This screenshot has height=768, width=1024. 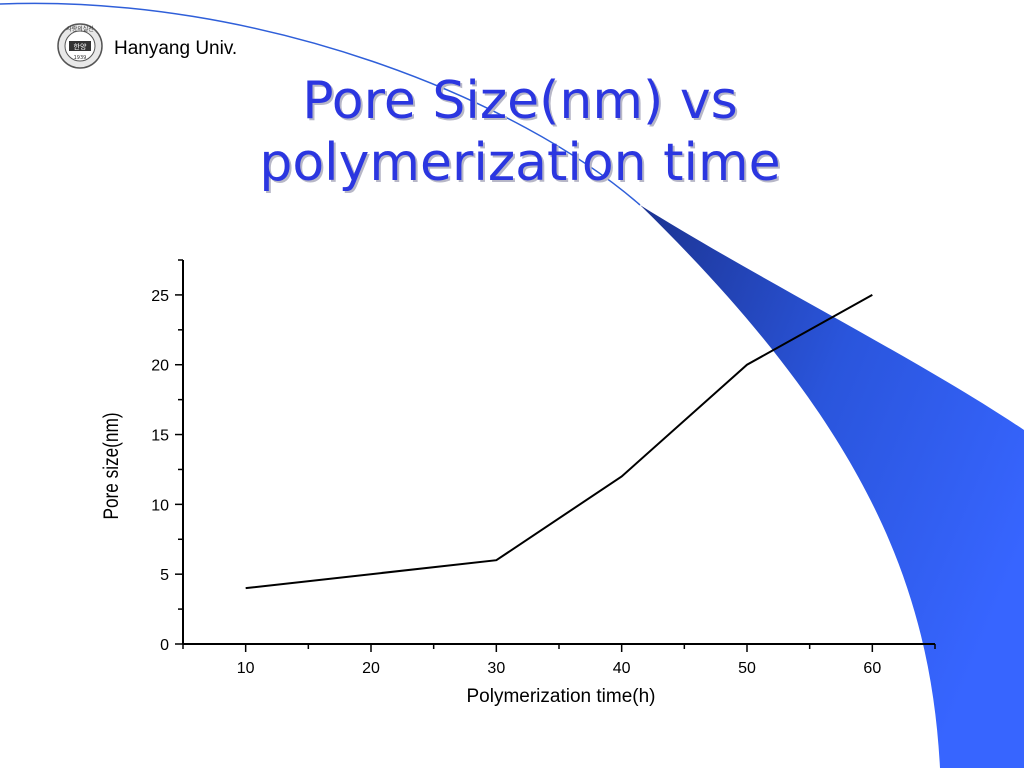 I want to click on university-seal-icon: 사랑의실천 한양 1939, so click(x=80, y=46).